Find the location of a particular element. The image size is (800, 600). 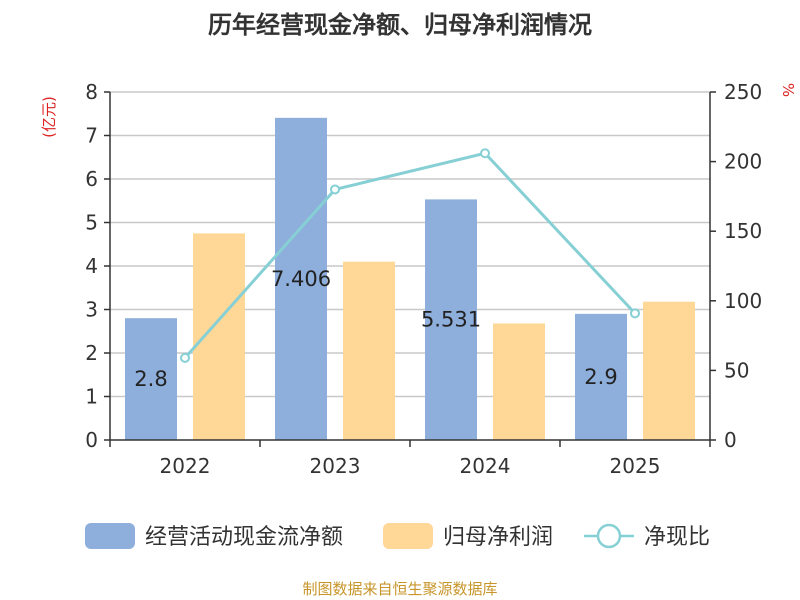

legend-label: 经营活动现金流净额 is located at coordinates (244, 537).